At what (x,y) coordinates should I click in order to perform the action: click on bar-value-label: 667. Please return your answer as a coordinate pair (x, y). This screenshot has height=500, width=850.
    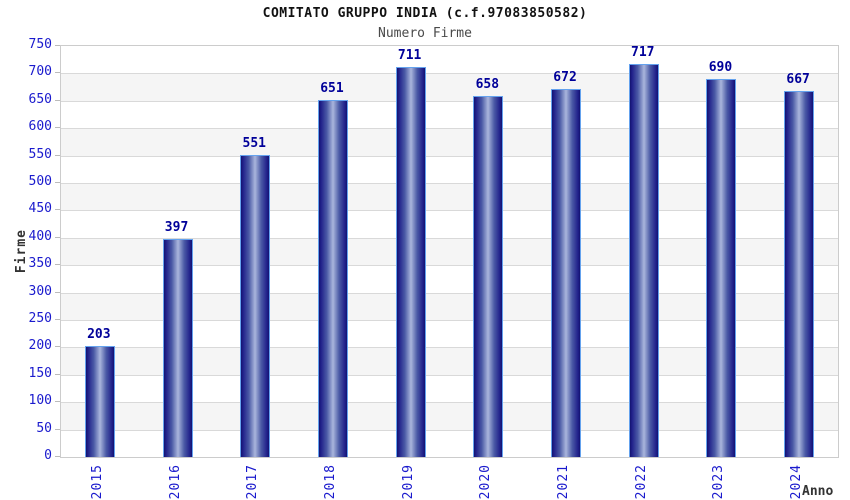
    Looking at the image, I should click on (798, 80).